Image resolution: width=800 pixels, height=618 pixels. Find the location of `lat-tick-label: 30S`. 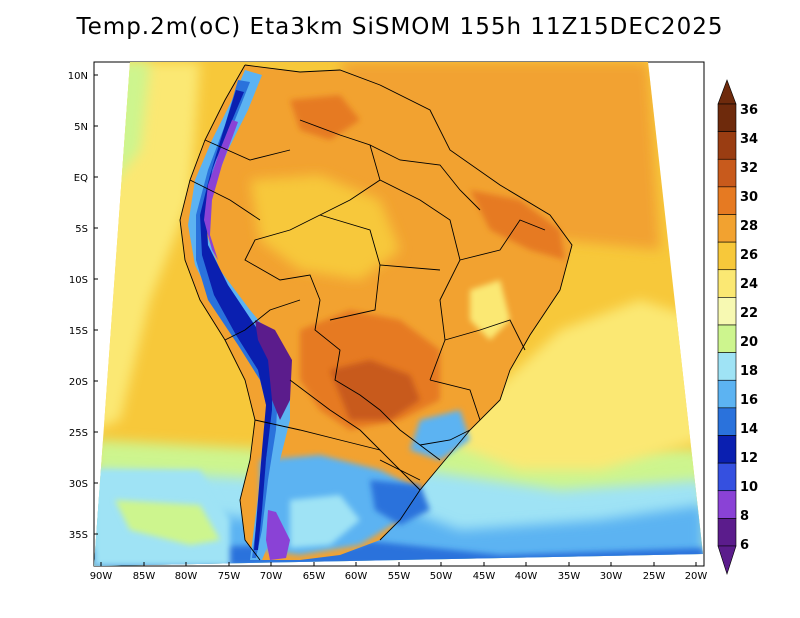

lat-tick-label: 30S is located at coordinates (78, 484).